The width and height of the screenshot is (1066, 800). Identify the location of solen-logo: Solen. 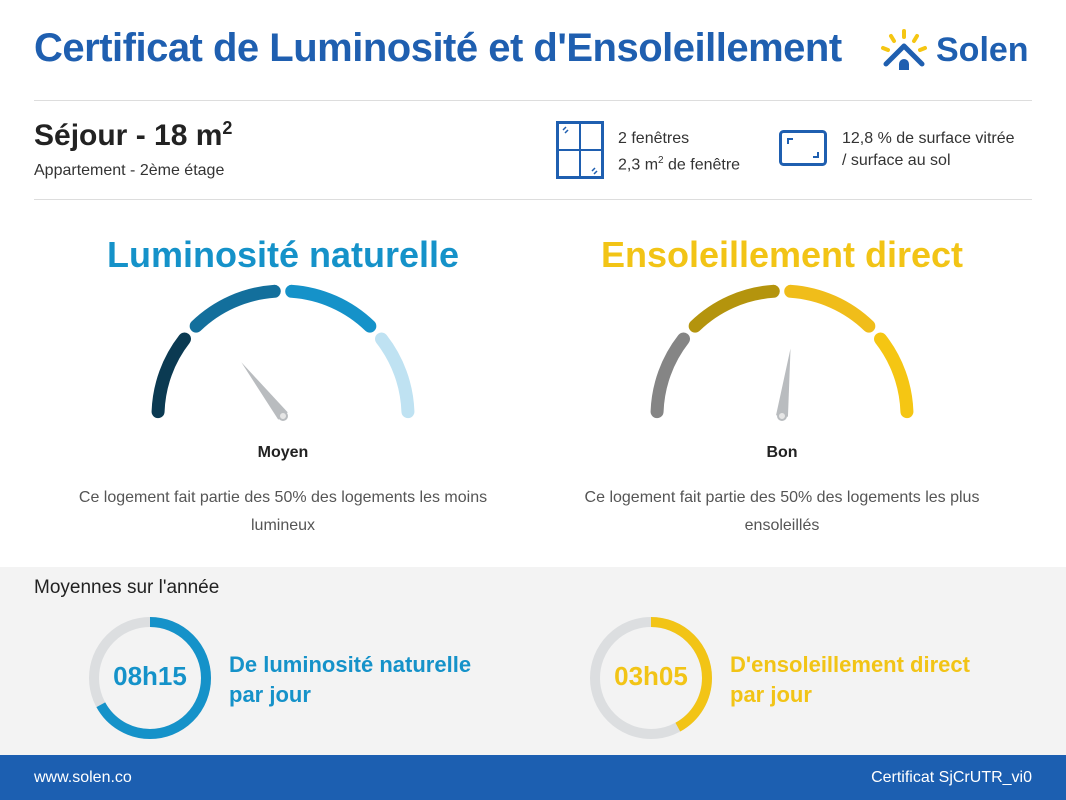
(954, 50).